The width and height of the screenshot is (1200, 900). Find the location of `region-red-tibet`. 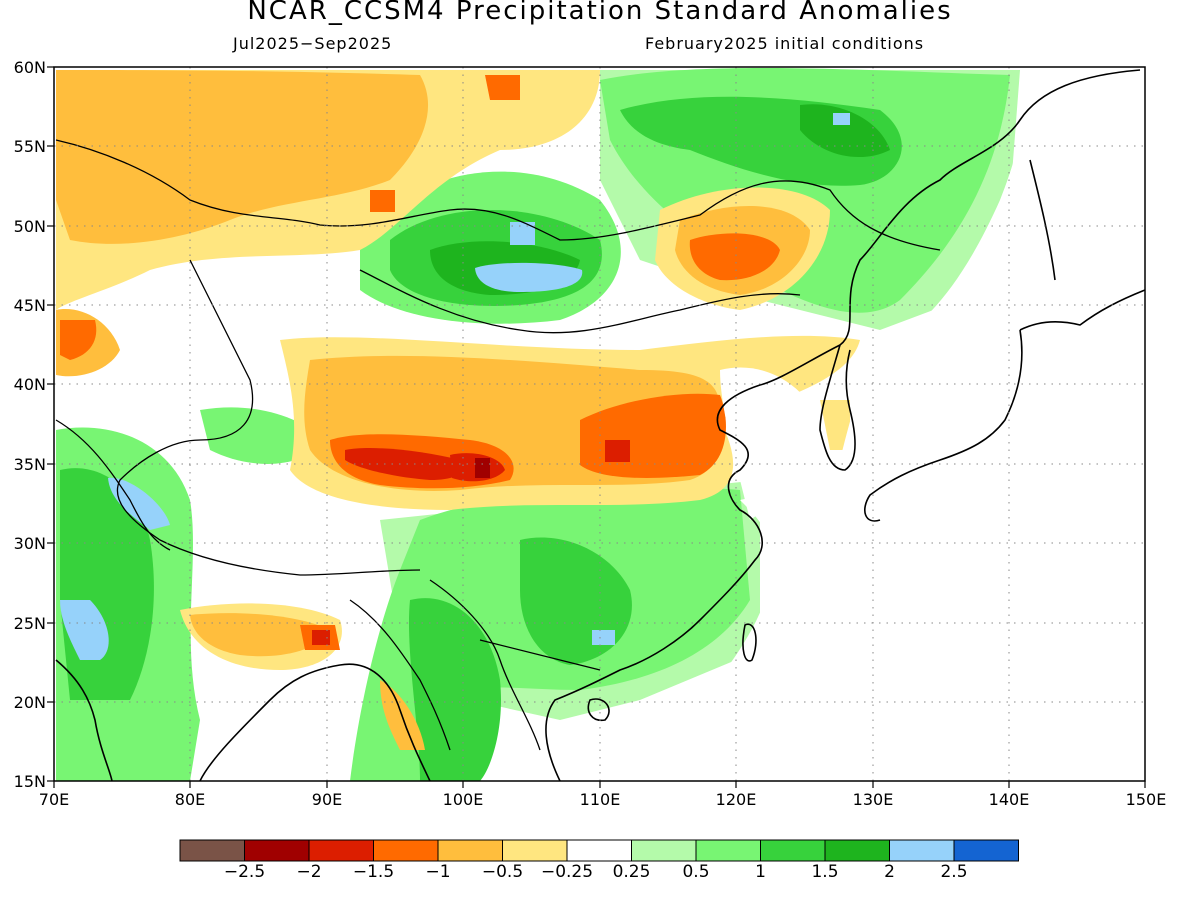

region-red-tibet is located at coordinates (404, 464).